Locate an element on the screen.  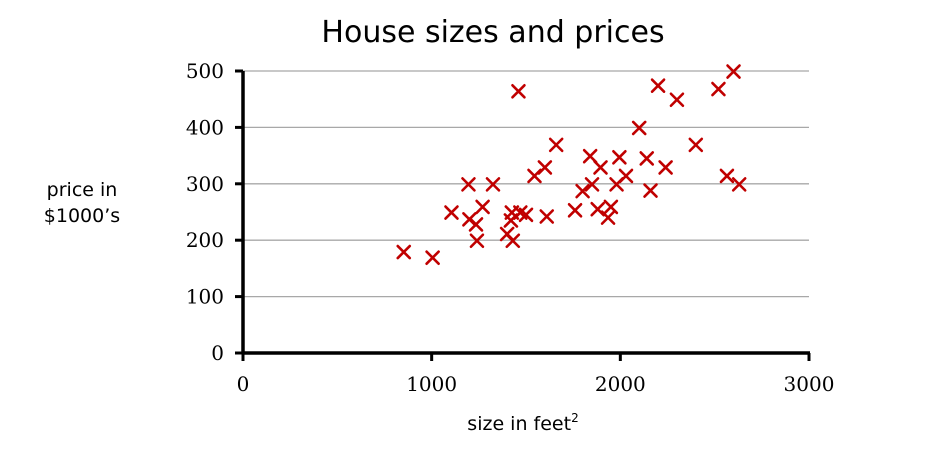
y-tick-label: 500 is located at coordinates (205, 71).